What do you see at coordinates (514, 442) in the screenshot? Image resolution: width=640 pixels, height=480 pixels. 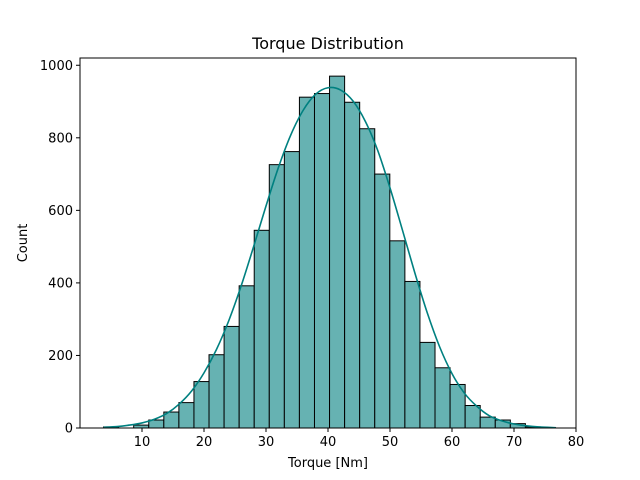 I see `x-tick-label: 70` at bounding box center [514, 442].